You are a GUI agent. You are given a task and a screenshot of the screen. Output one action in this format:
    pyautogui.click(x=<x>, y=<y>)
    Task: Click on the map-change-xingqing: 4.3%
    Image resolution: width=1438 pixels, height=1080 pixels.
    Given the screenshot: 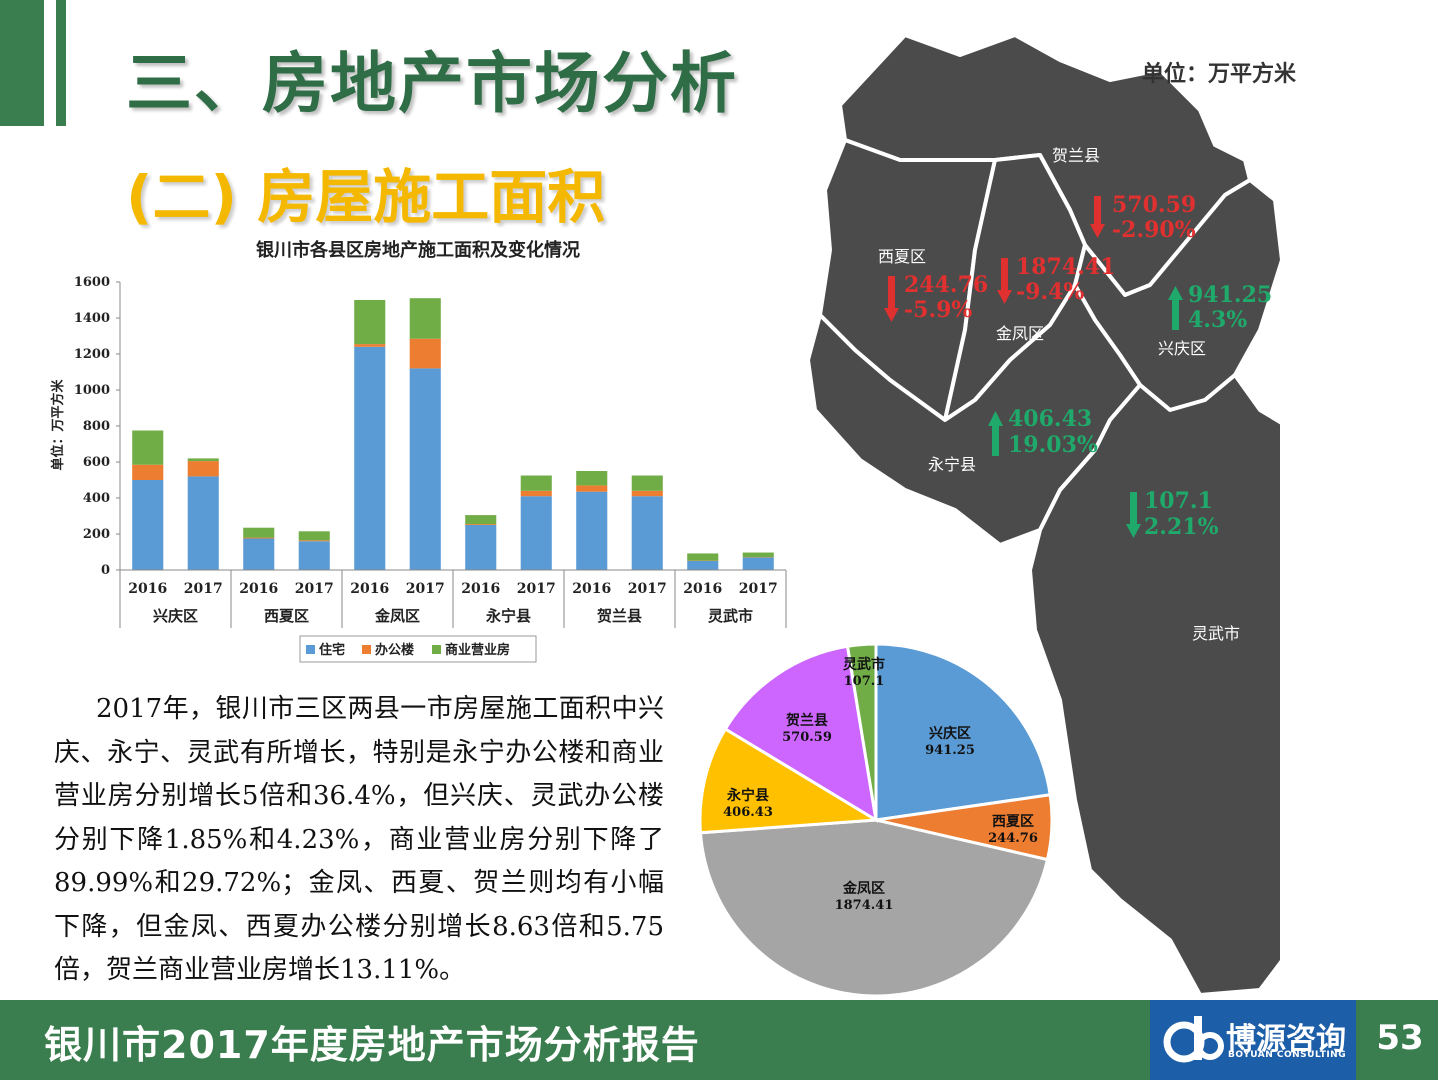 What is the action you would take?
    pyautogui.click(x=1217, y=320)
    